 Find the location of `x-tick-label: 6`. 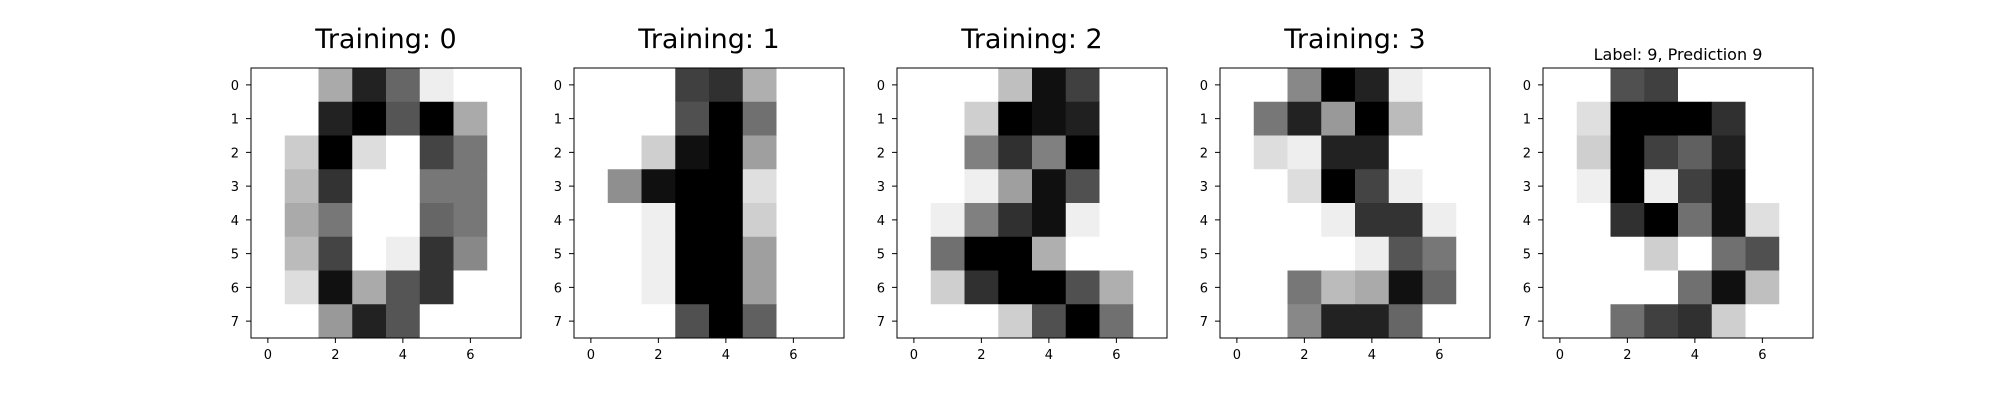

x-tick-label: 6 is located at coordinates (1762, 355).